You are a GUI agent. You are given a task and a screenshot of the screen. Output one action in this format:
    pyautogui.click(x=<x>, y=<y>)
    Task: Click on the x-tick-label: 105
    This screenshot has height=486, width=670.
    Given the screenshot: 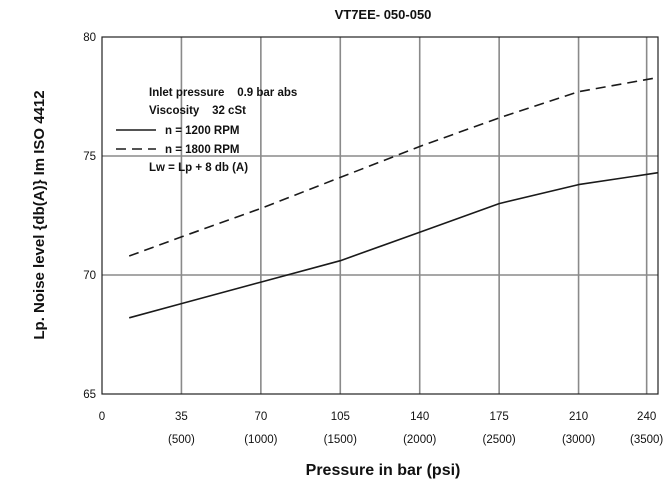 What is the action you would take?
    pyautogui.click(x=340, y=417)
    